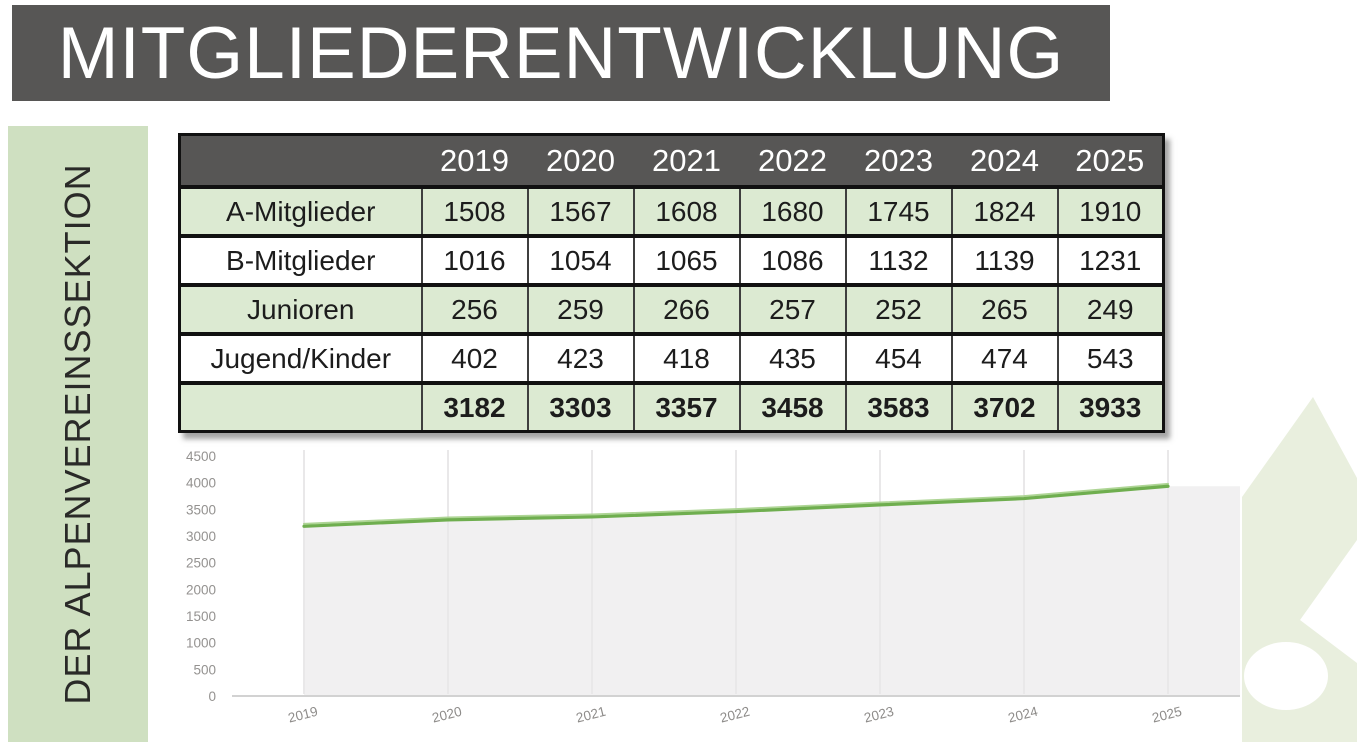 The height and width of the screenshot is (742, 1357). I want to click on table-header-row: 2019 2020 2021 2022 2023 2024 2025, so click(671, 161).